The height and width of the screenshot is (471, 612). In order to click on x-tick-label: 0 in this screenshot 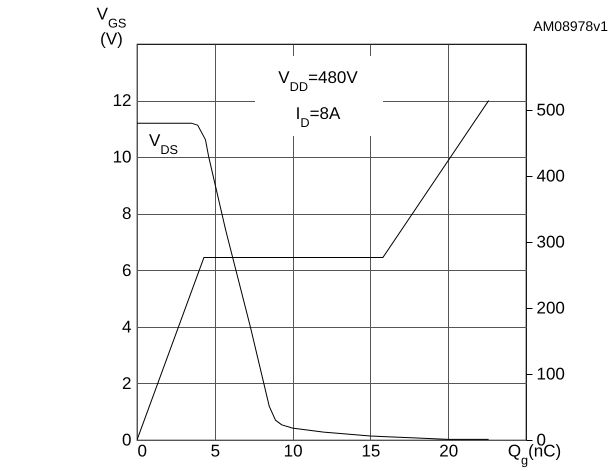, I will do `click(142, 451)`.